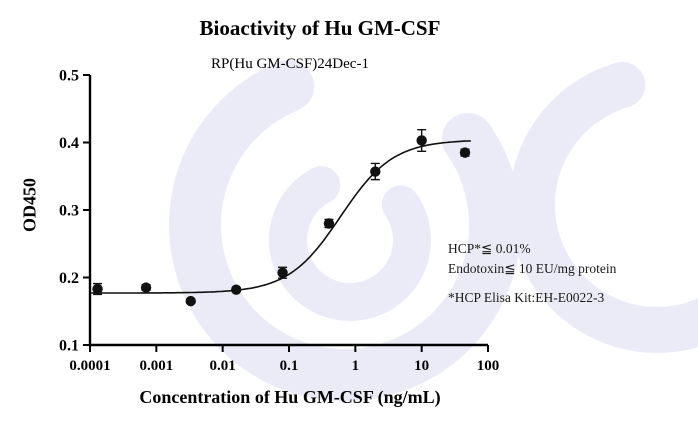  What do you see at coordinates (69, 278) in the screenshot?
I see `y-tick-label: 0.2` at bounding box center [69, 278].